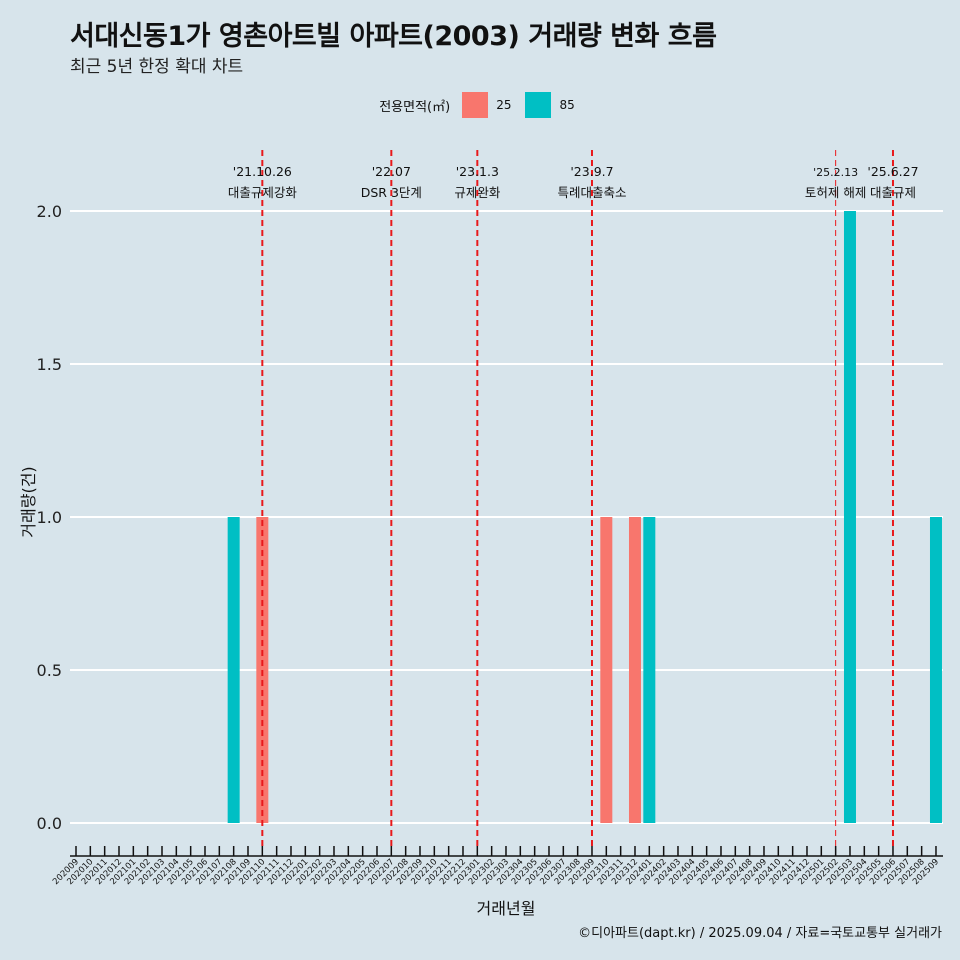 The height and width of the screenshot is (960, 960). Describe the element at coordinates (506, 908) in the screenshot. I see `x-axis-title: 거래년월` at that location.